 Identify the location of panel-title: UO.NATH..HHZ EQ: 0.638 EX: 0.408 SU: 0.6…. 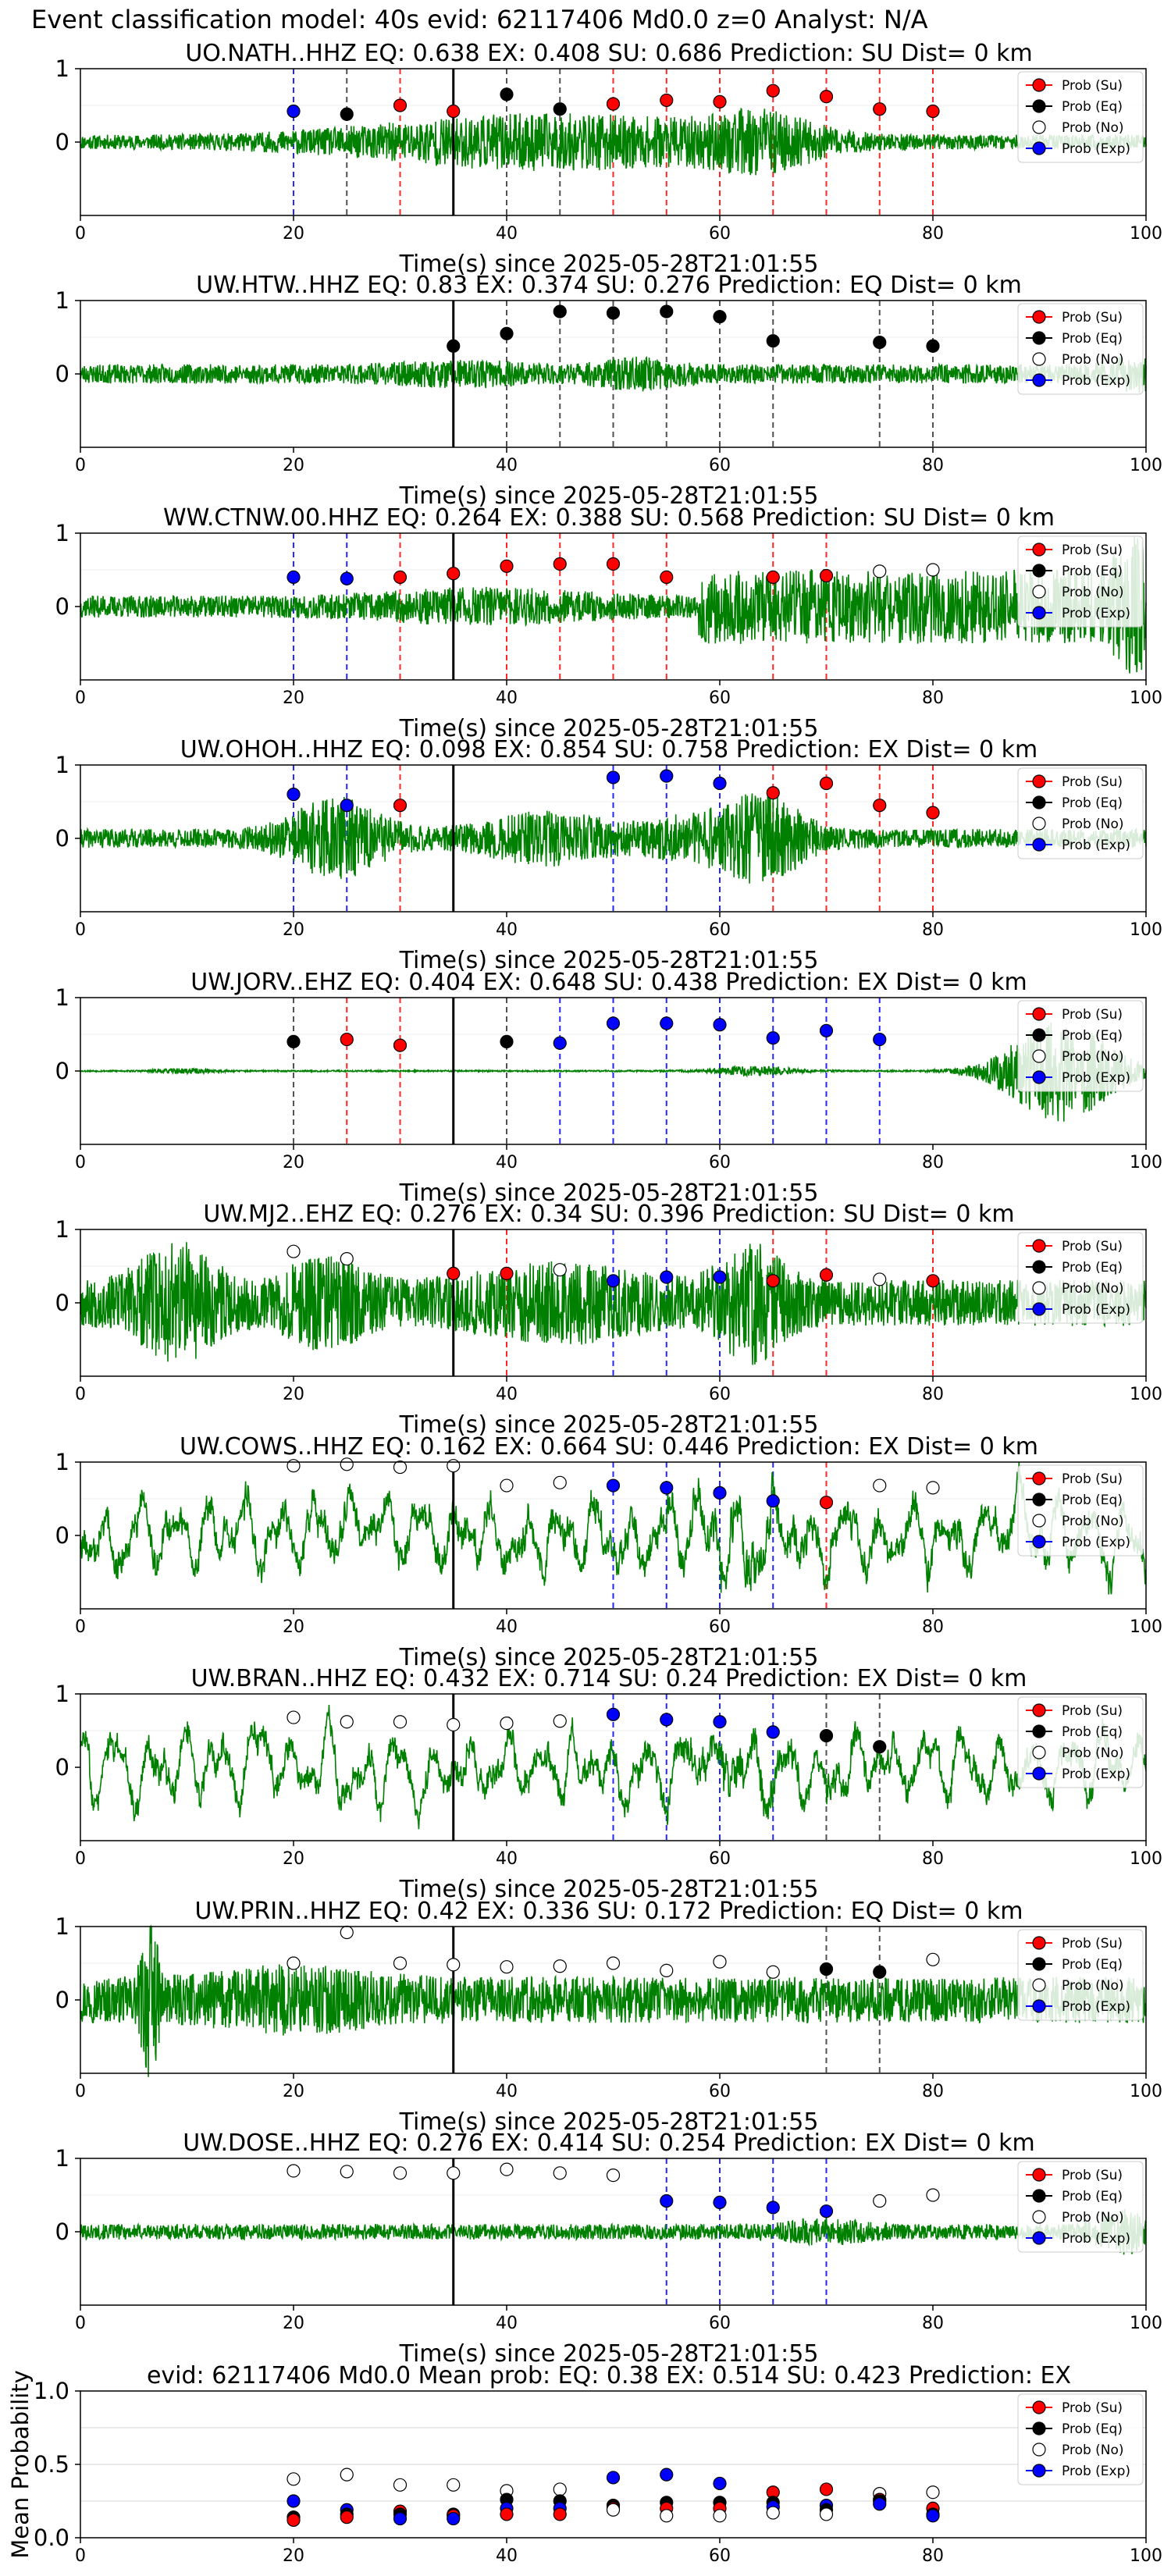
(608, 53).